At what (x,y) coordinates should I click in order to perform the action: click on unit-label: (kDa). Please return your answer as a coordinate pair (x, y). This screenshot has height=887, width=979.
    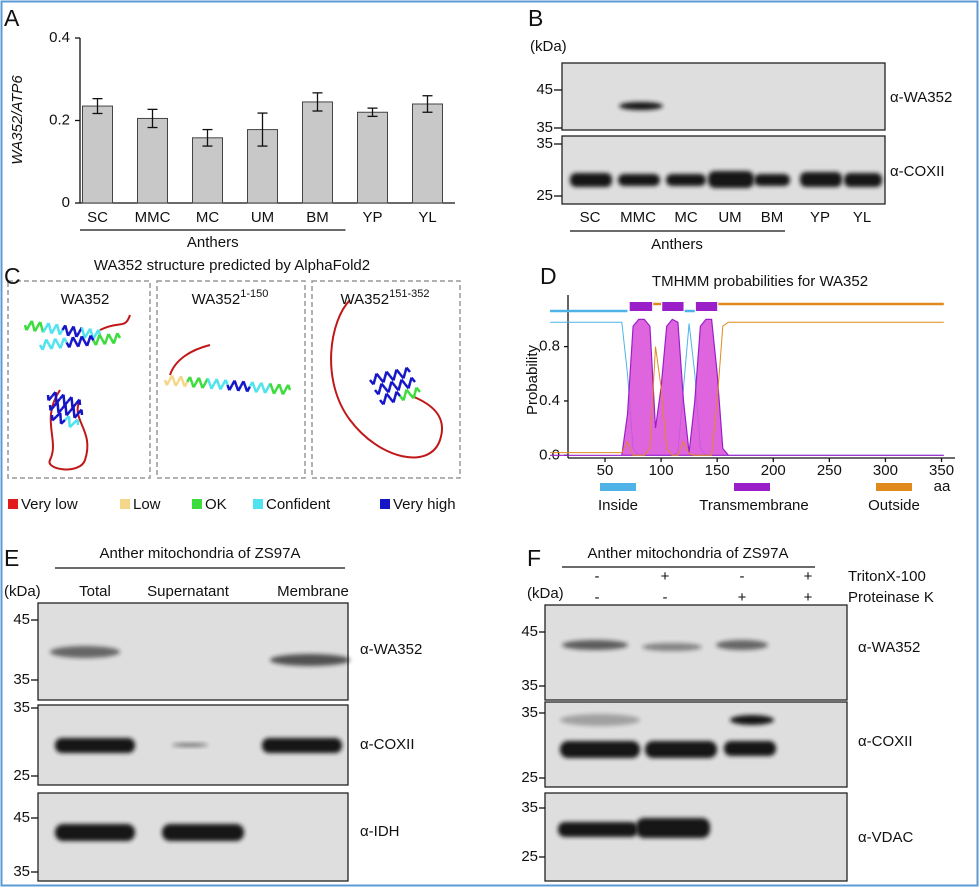
    Looking at the image, I should click on (548, 46).